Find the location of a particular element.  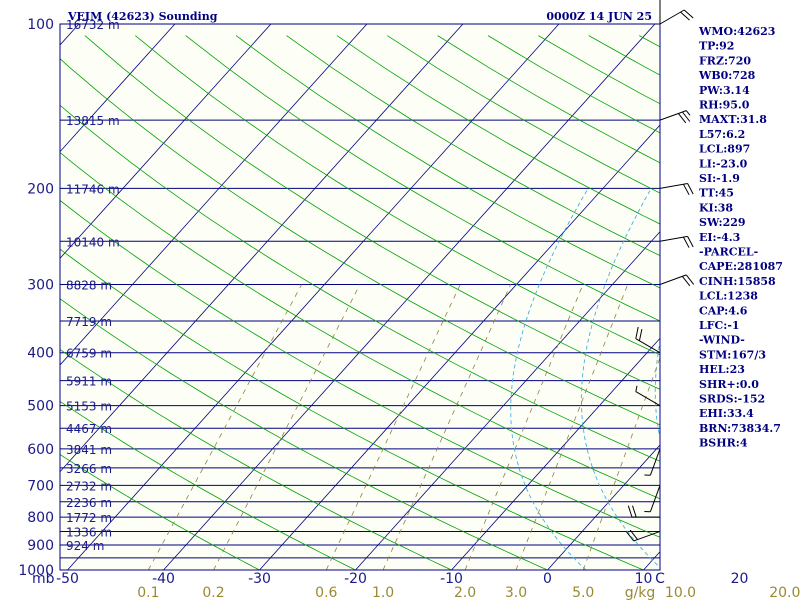

sounding-time: 0000Z 14 JUN 25 is located at coordinates (599, 16).